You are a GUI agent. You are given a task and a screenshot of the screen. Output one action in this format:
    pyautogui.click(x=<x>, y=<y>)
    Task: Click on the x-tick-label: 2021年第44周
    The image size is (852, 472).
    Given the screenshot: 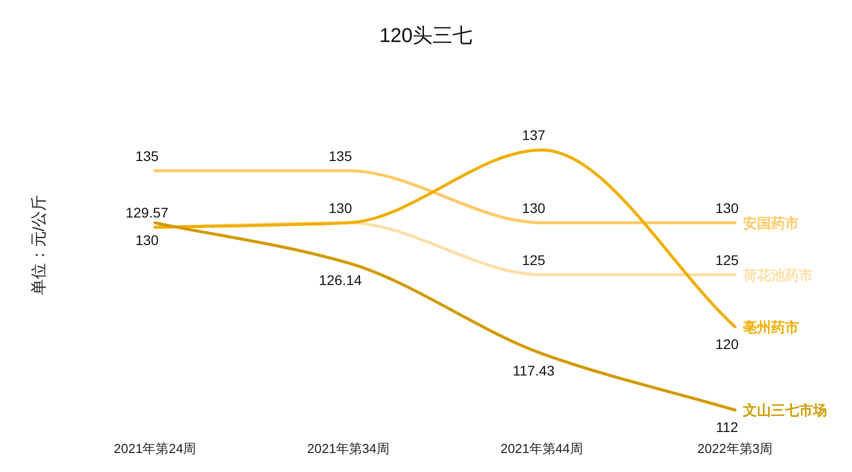 What is the action you would take?
    pyautogui.click(x=541, y=448)
    